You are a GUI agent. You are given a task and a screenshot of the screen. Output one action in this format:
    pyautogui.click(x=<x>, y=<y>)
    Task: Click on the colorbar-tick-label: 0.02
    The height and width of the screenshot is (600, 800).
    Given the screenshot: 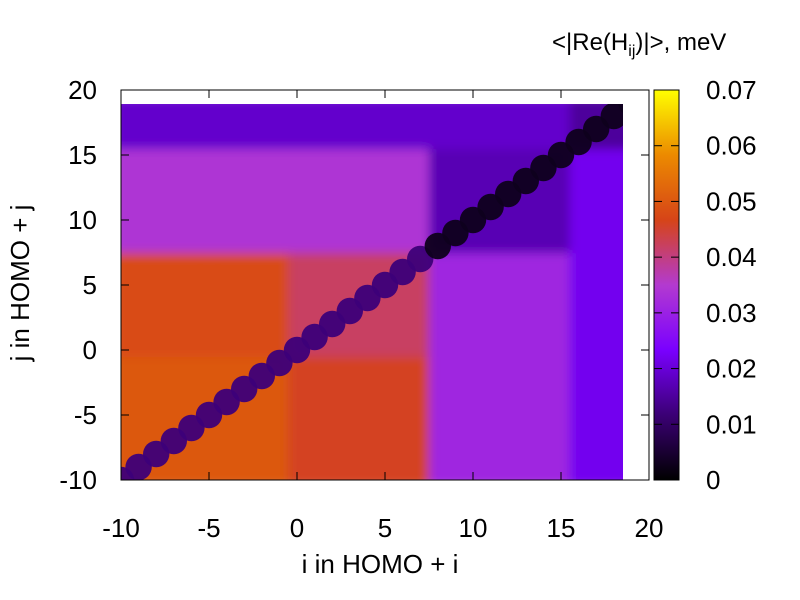 What is the action you would take?
    pyautogui.click(x=731, y=369)
    